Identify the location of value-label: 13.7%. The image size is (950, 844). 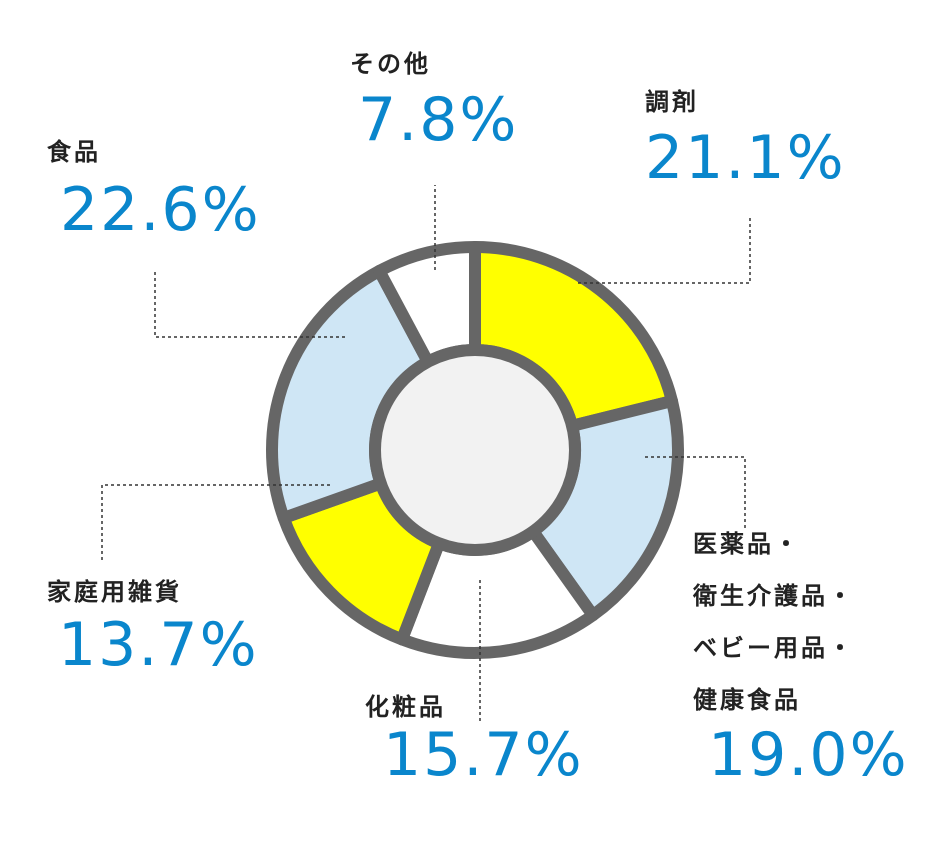
(158, 645).